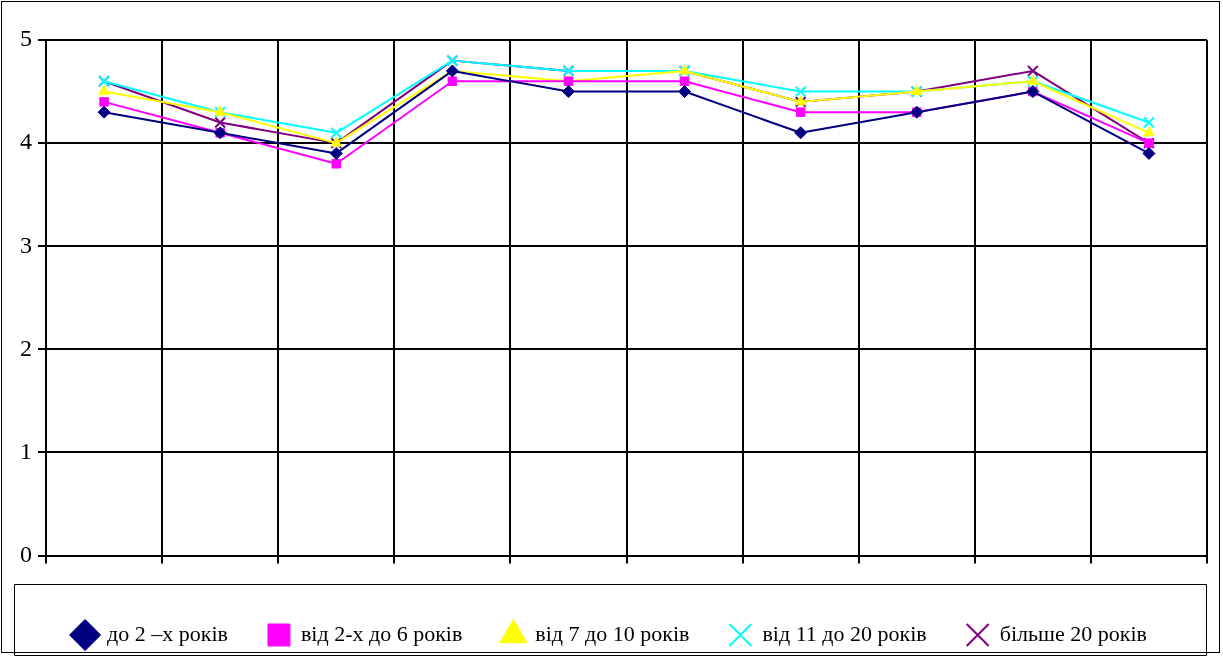 The height and width of the screenshot is (656, 1223). Describe the element at coordinates (26, 347) in the screenshot. I see `y-tick-label: 2` at that location.